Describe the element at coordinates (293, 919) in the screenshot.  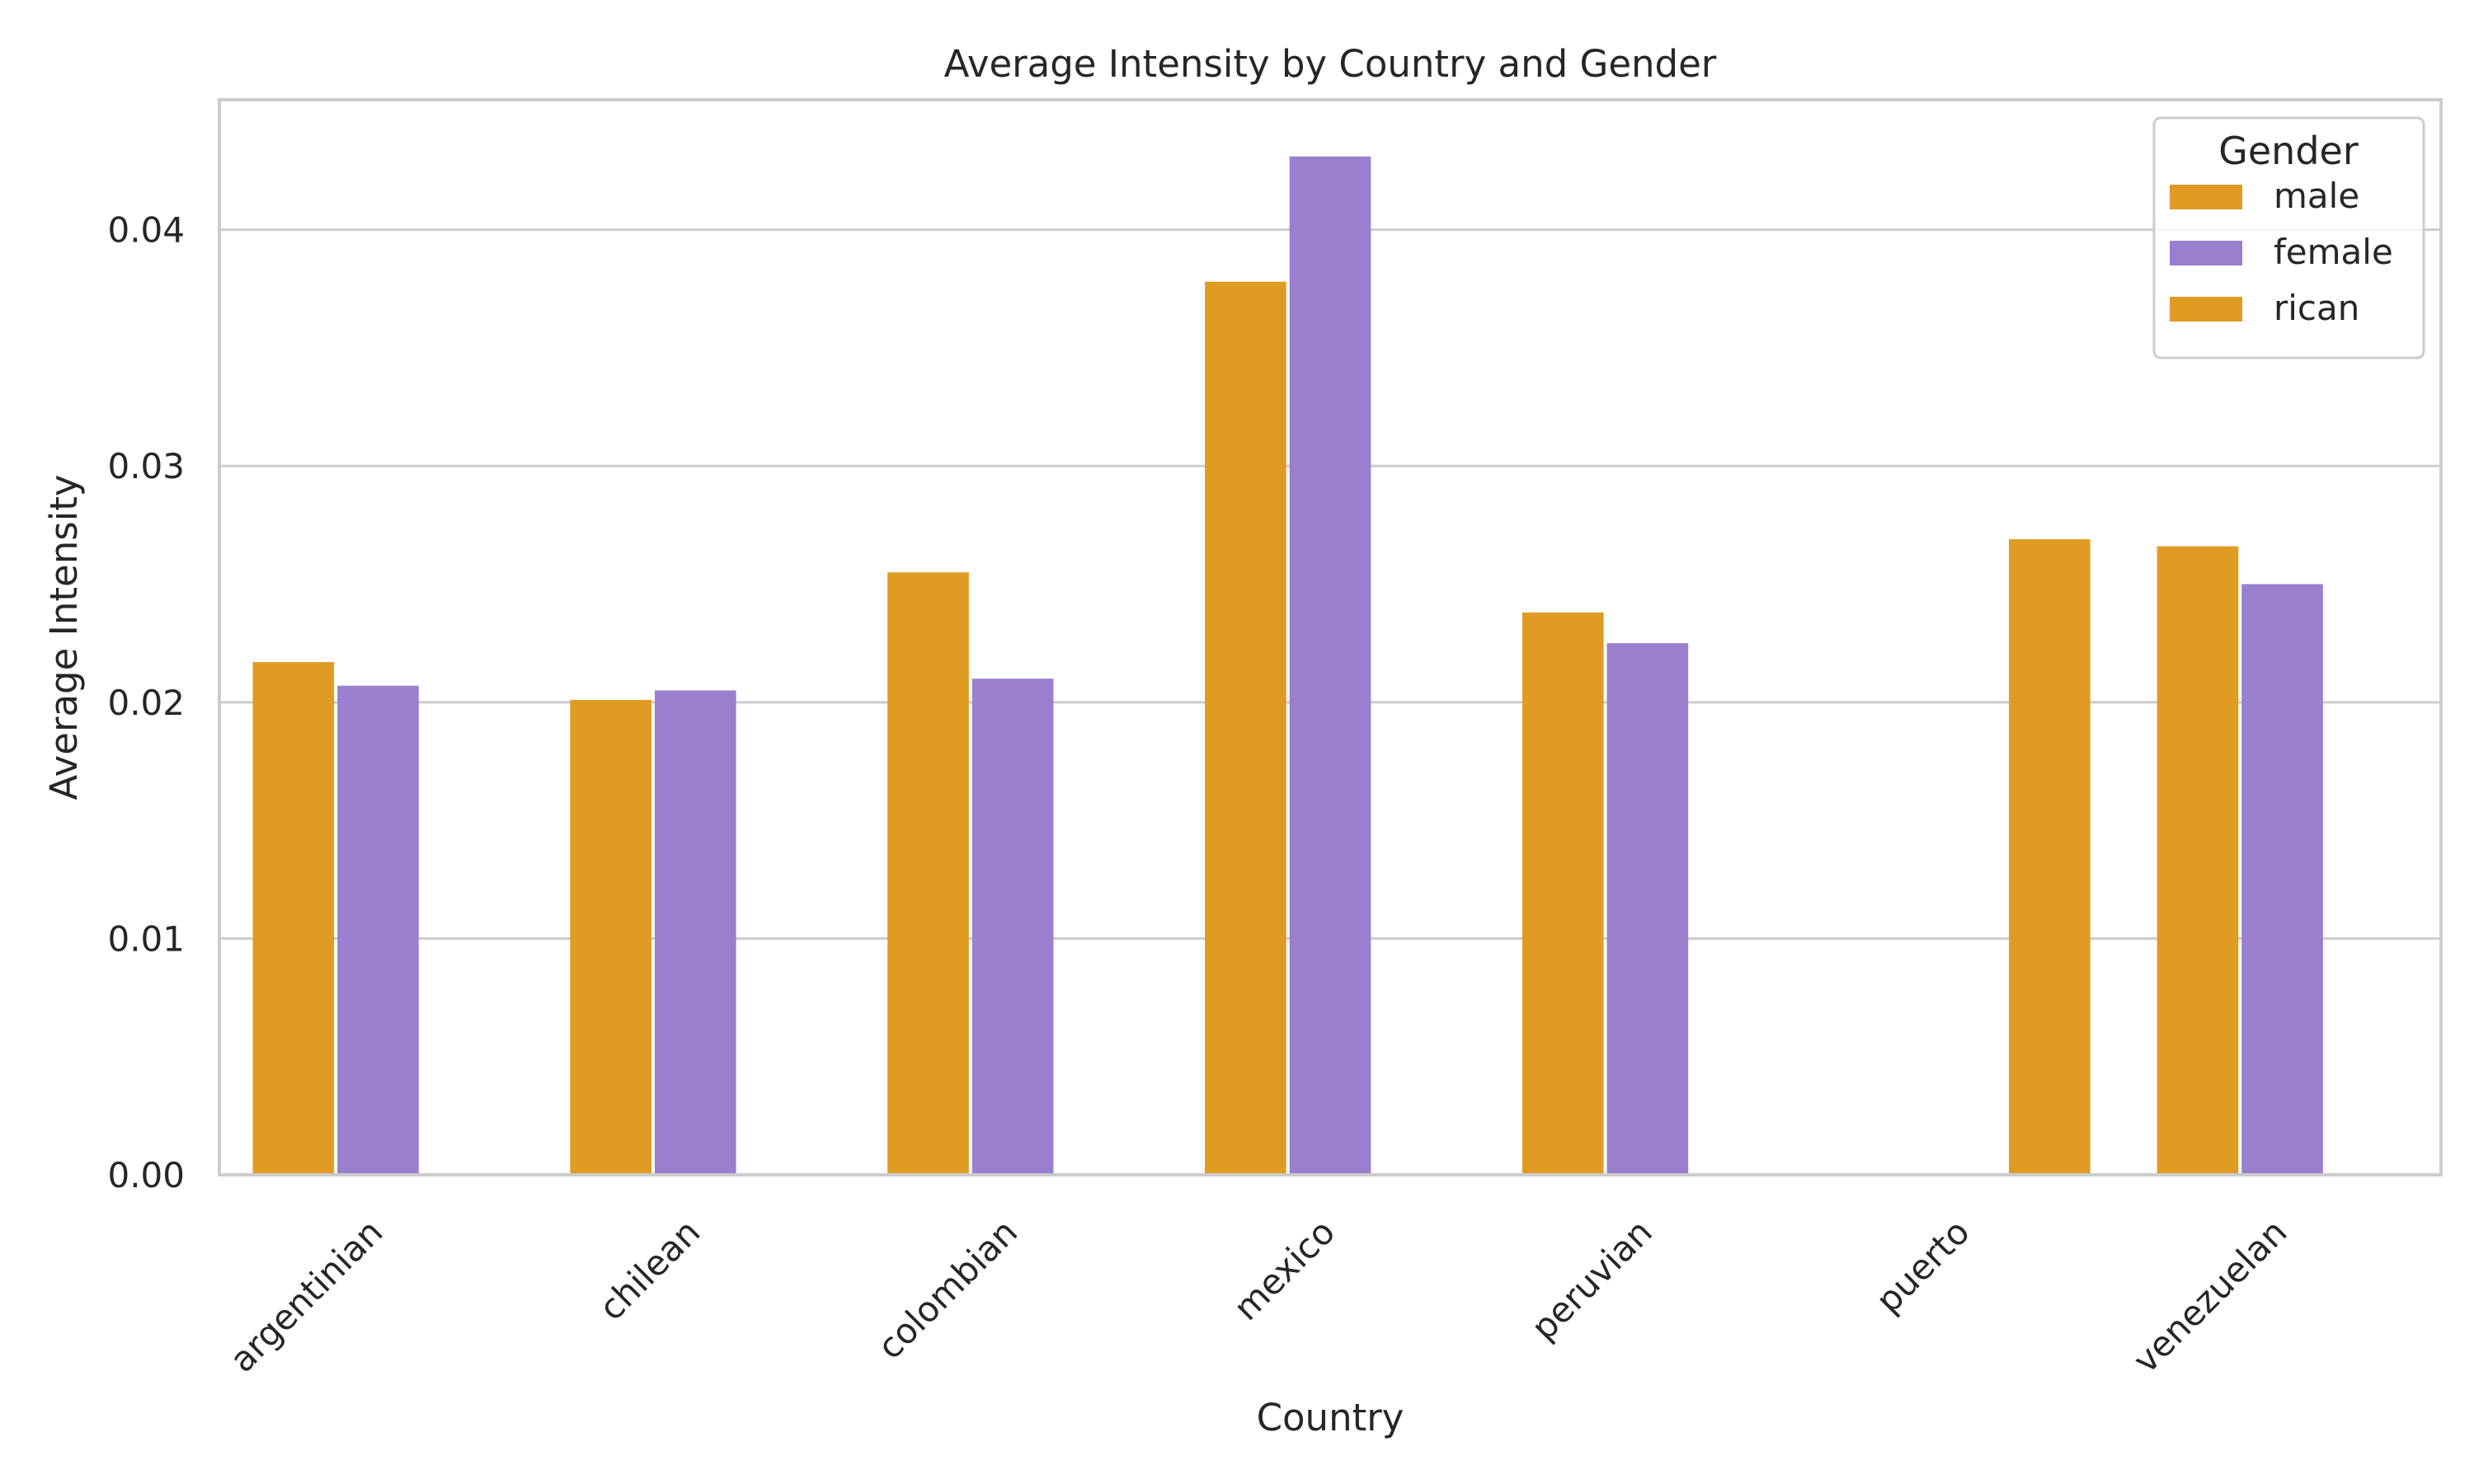
I see `bar-male-argentinian` at that location.